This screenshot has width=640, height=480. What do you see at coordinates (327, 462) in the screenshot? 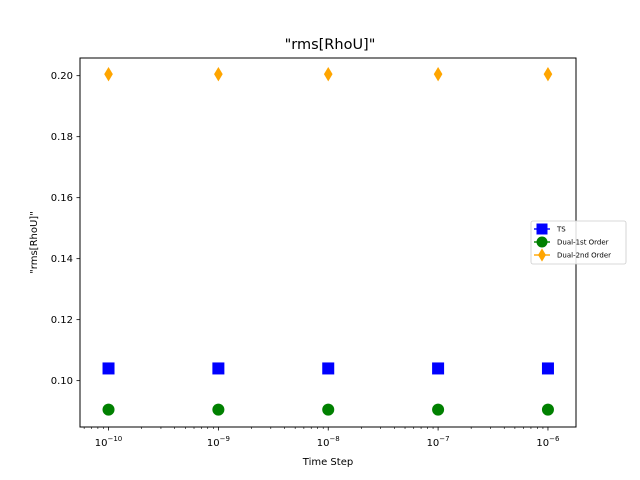
I see `x-axis-label: Time Step` at bounding box center [327, 462].